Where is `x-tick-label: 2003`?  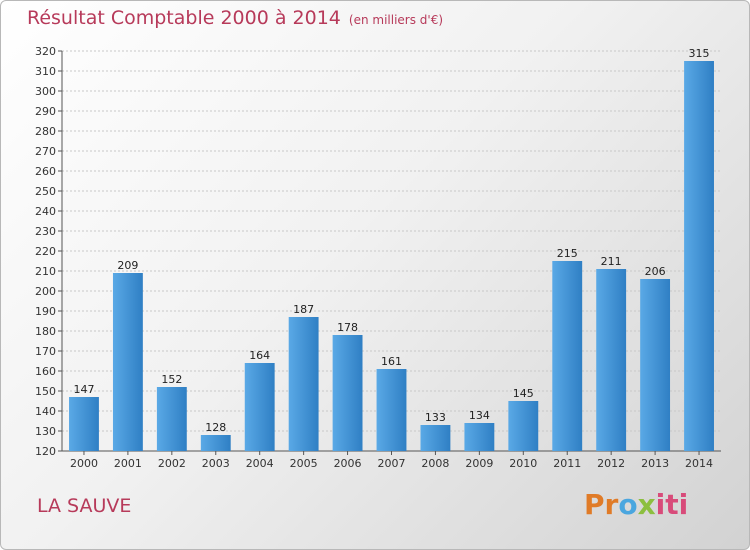 x-tick-label: 2003 is located at coordinates (216, 463).